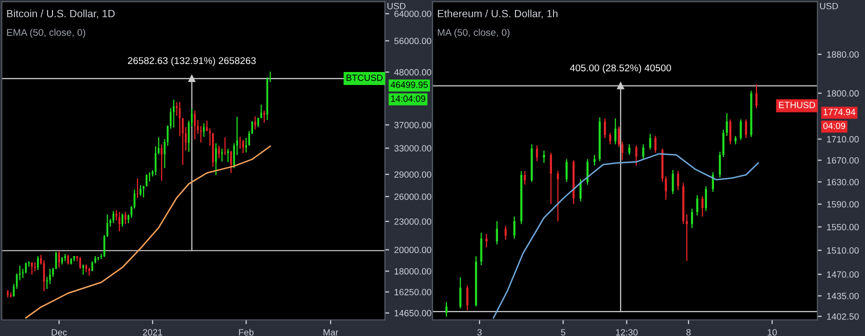 Image resolution: width=865 pixels, height=336 pixels. I want to click on y-tick-label: 14650.00, so click(413, 313).